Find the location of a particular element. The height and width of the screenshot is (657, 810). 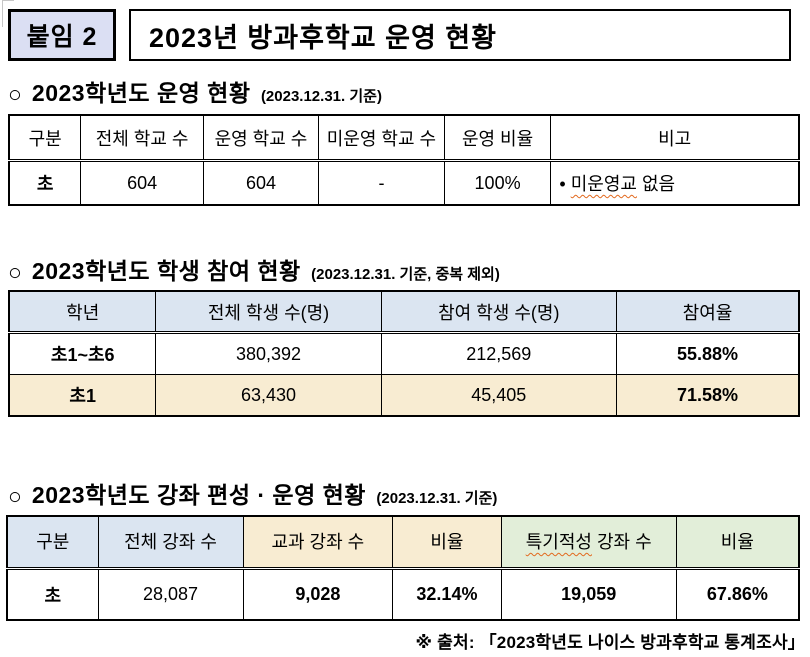

table-header-row: 학년 전체 학생 수(명) 참여 학생 수(명) 참여율 is located at coordinates (404, 312).